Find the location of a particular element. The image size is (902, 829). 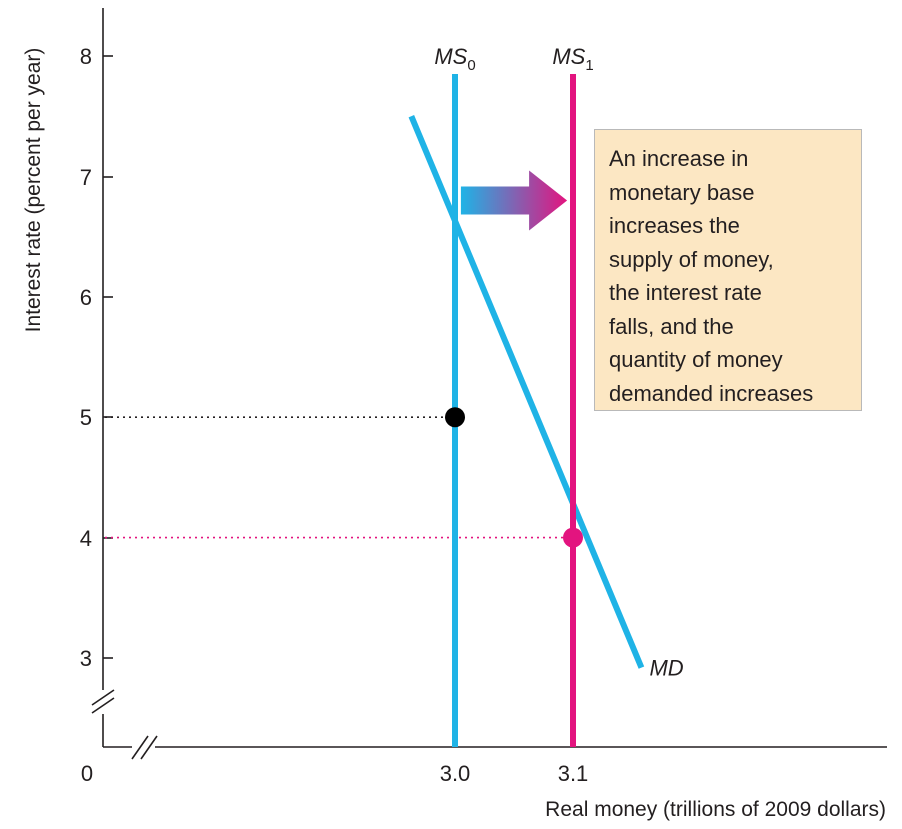

x-origin-label: 0 is located at coordinates (87, 773).